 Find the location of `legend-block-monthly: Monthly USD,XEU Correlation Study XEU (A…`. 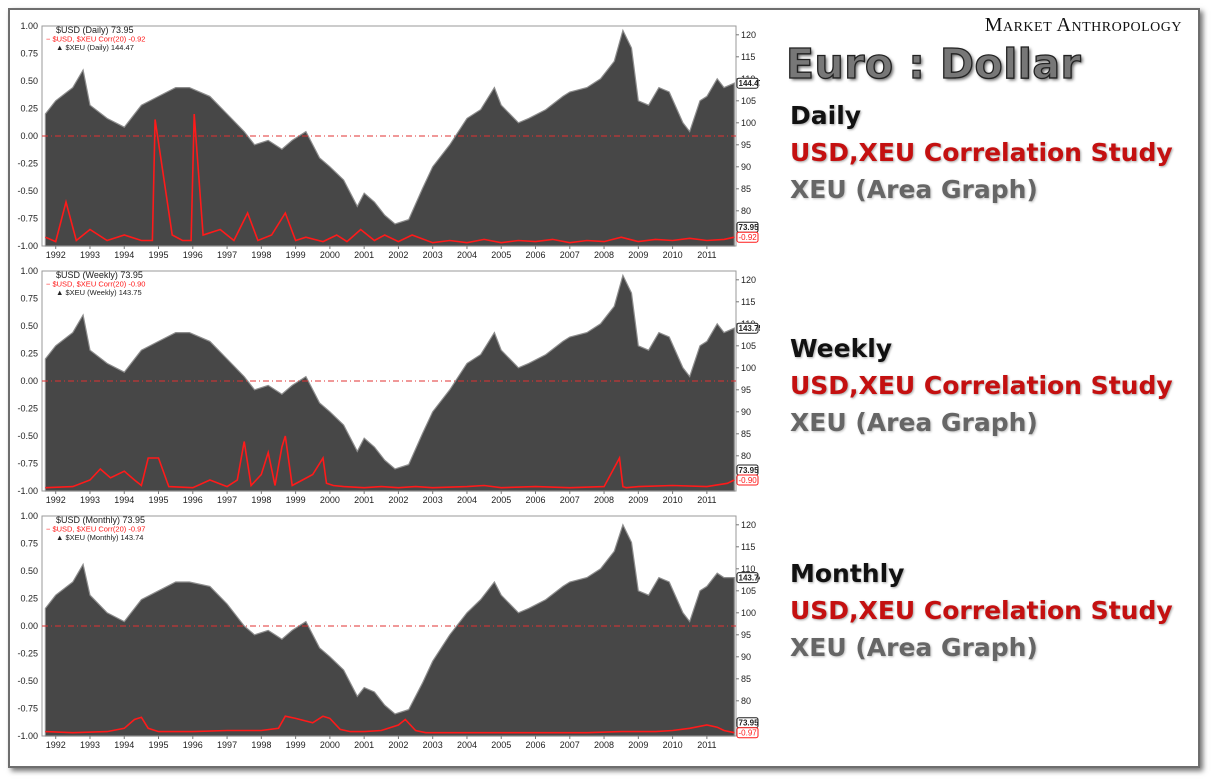

legend-block-monthly: Monthly USD,XEU Correlation Study XEU (A… is located at coordinates (981, 610).